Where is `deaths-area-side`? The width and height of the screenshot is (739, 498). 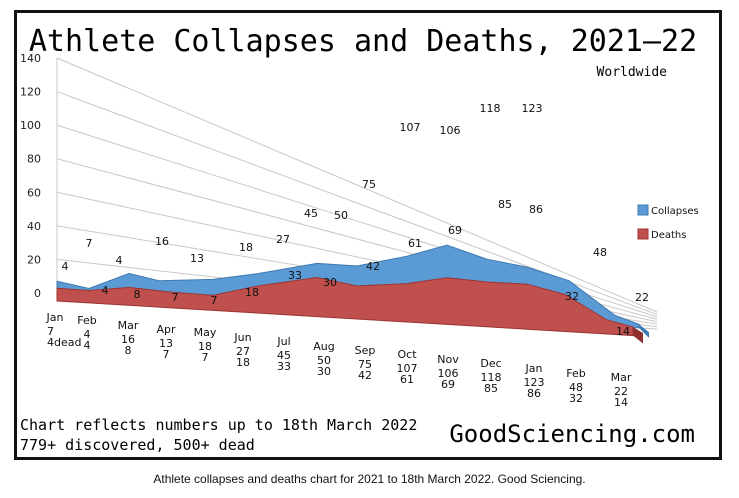 deaths-area-side is located at coordinates (638, 335).